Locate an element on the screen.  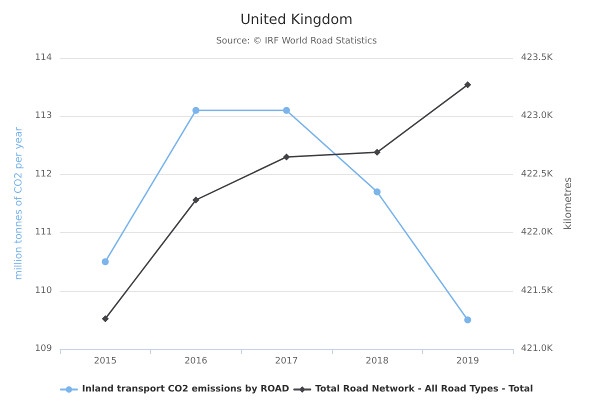
legend-label: Inland transport CO2 emissions by ROAD is located at coordinates (186, 389).